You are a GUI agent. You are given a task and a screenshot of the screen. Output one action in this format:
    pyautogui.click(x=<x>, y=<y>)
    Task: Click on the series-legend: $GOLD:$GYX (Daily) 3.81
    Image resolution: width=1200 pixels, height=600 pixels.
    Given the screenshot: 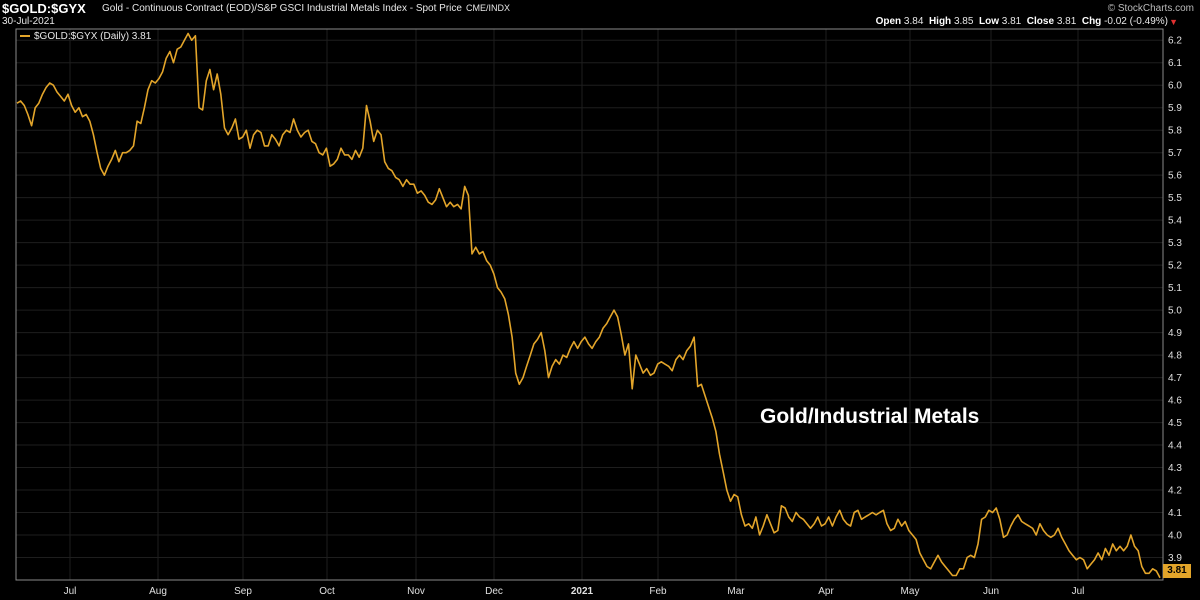 What is the action you would take?
    pyautogui.click(x=85, y=36)
    